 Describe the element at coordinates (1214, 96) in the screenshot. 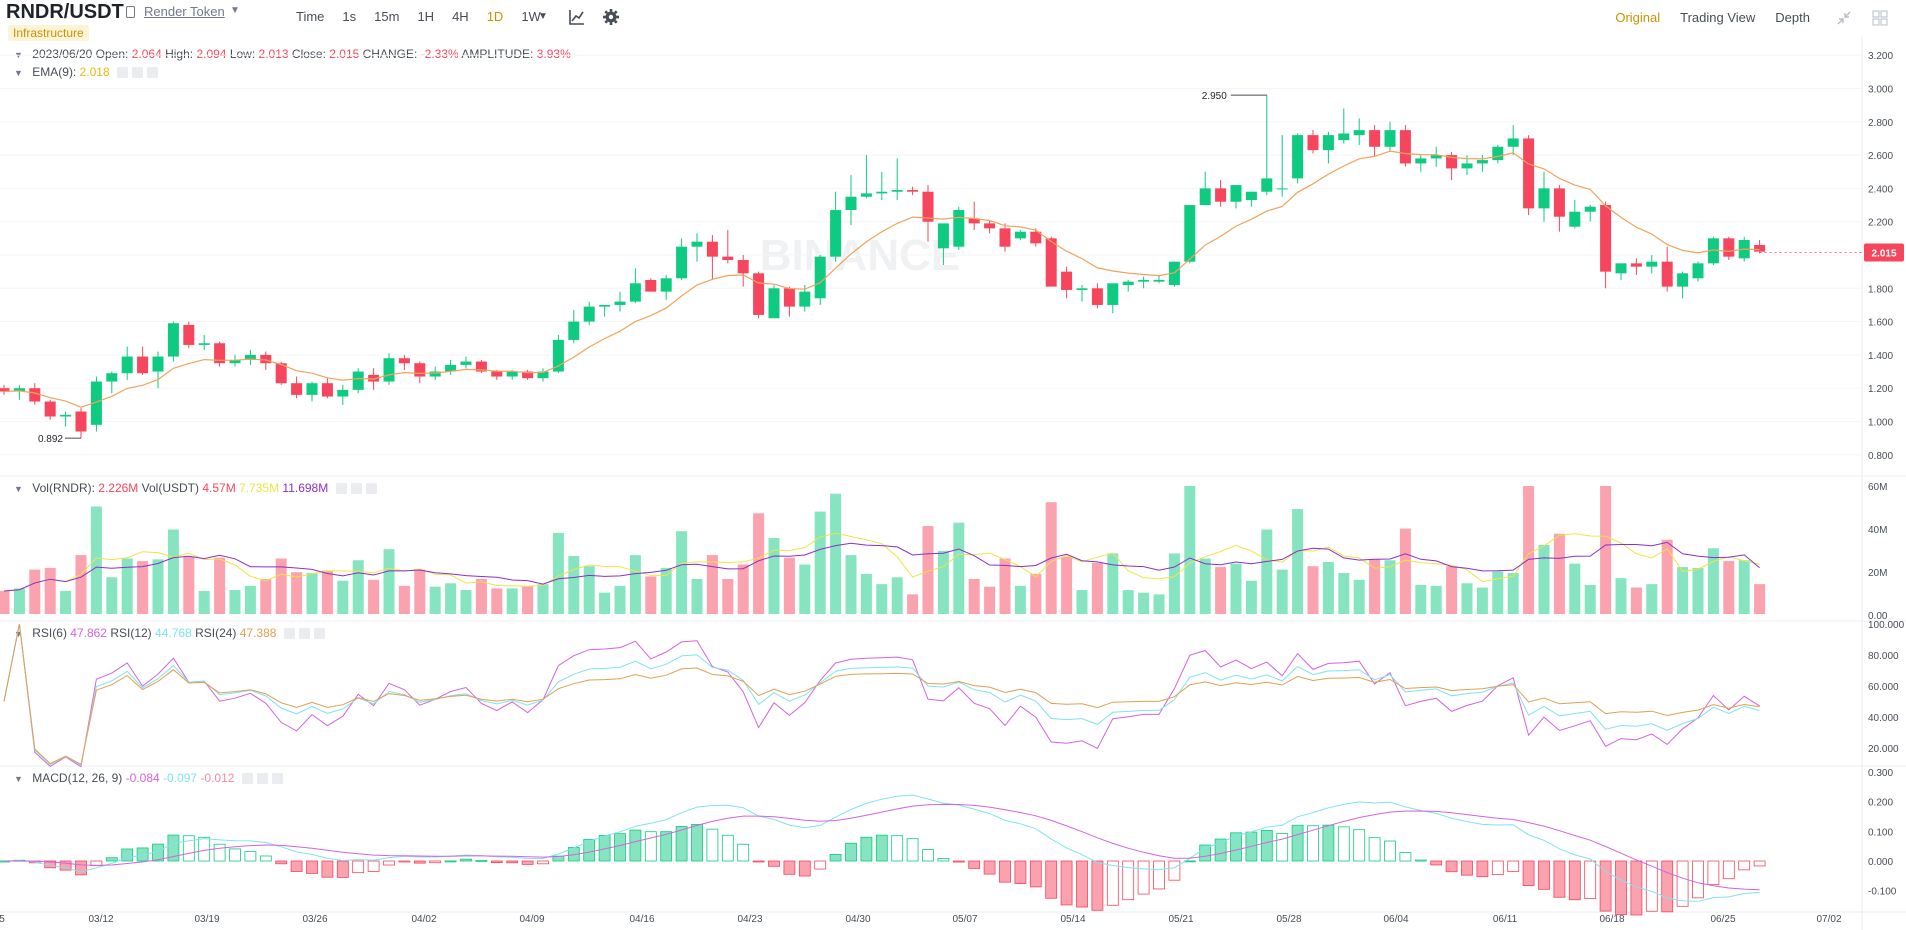

I see `high-marker-label: 2.950` at that location.